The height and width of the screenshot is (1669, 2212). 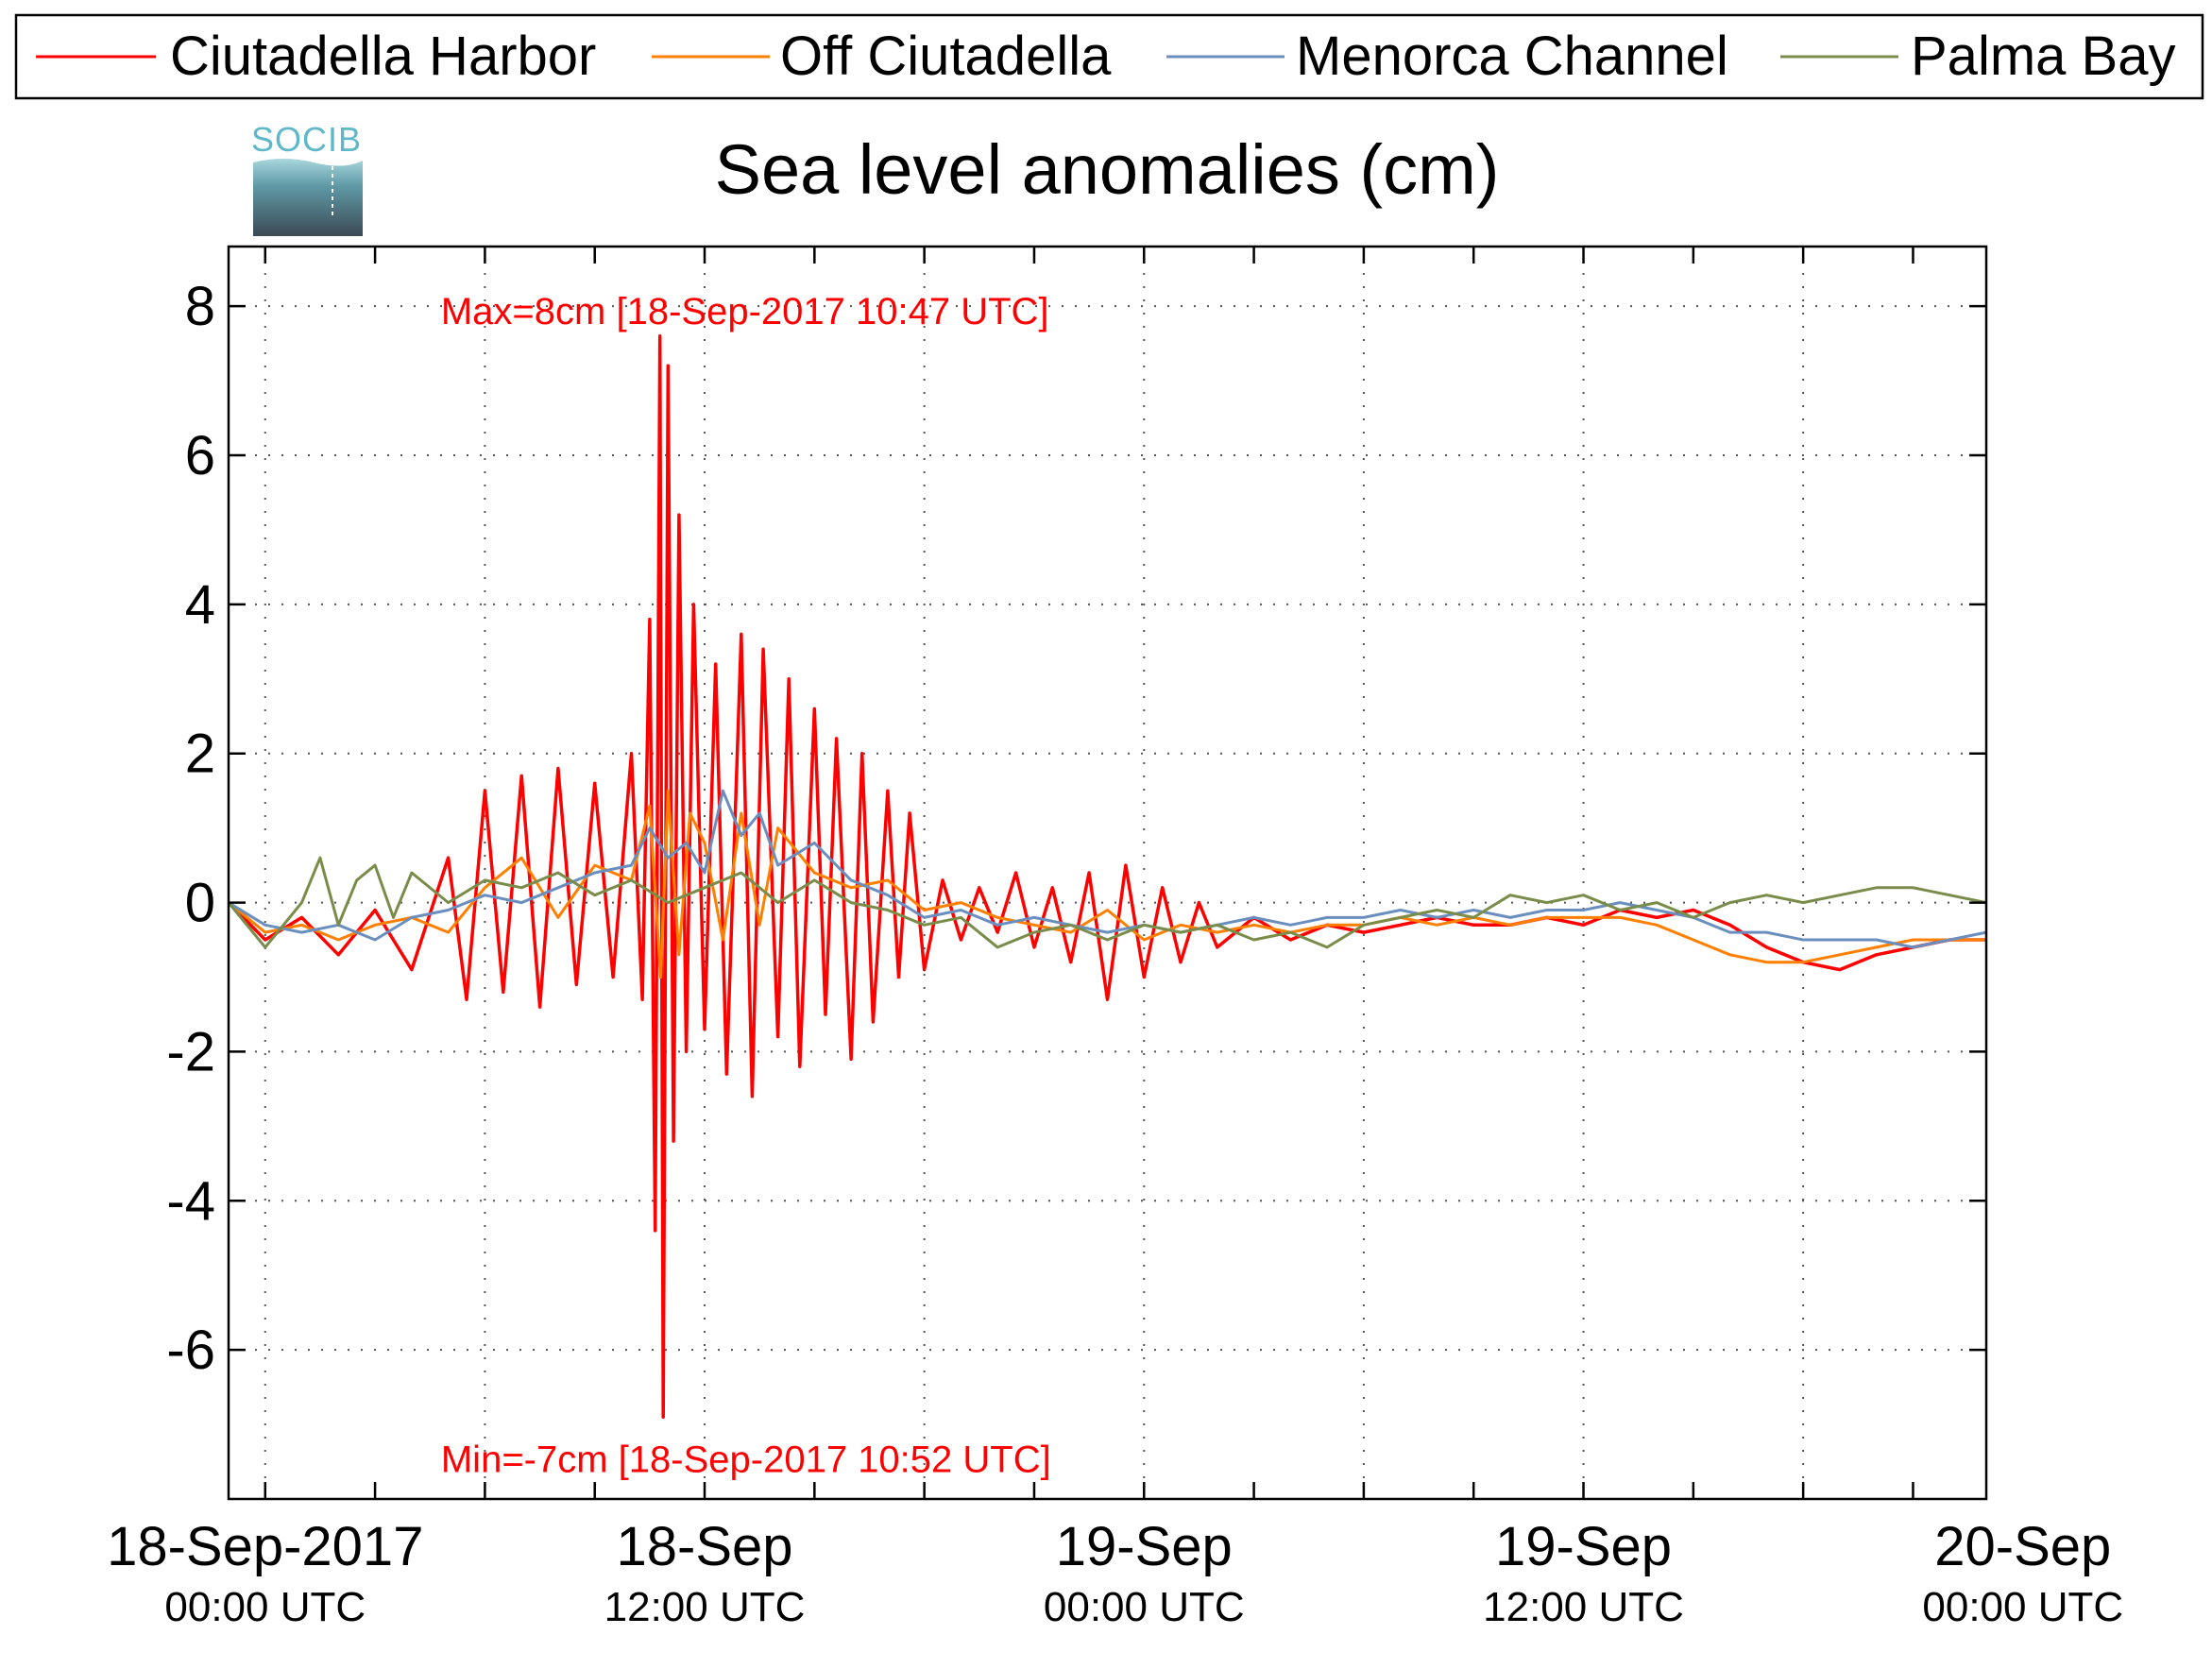 I want to click on y-tick-label: 6, so click(x=200, y=456).